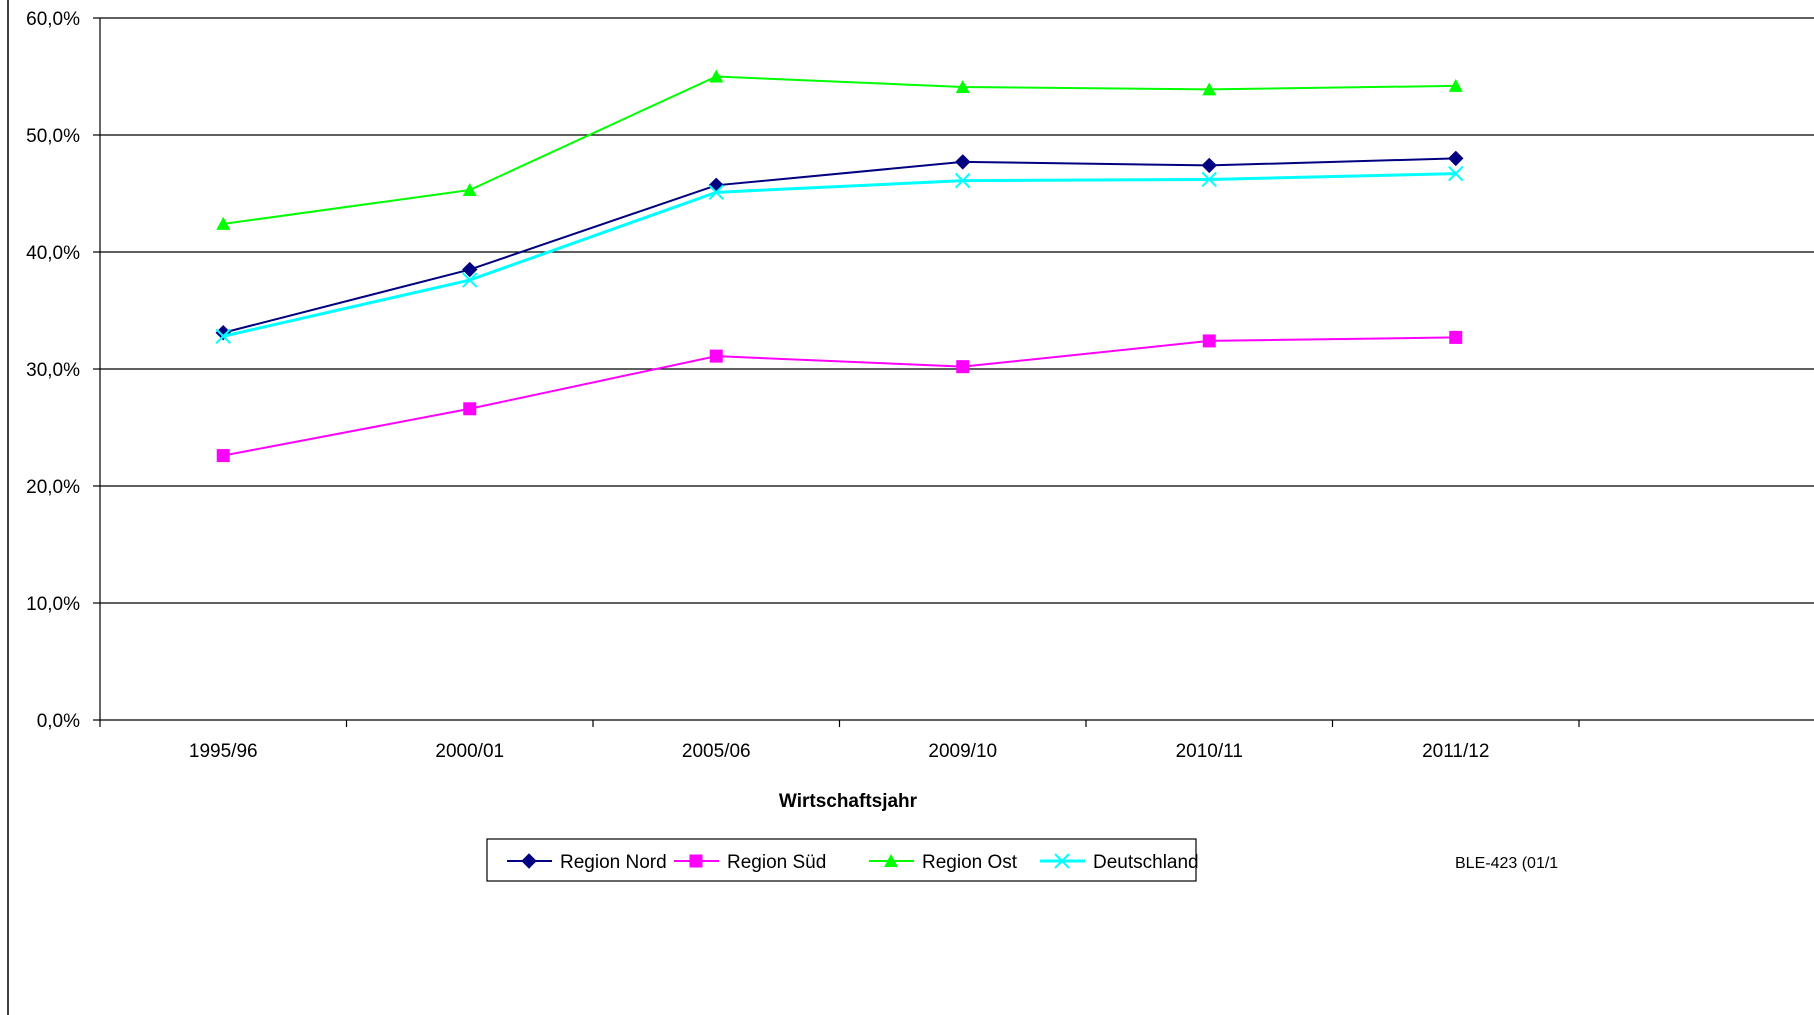 The width and height of the screenshot is (1814, 1015). Describe the element at coordinates (58, 721) in the screenshot. I see `y-tick-label: 0,0%` at that location.